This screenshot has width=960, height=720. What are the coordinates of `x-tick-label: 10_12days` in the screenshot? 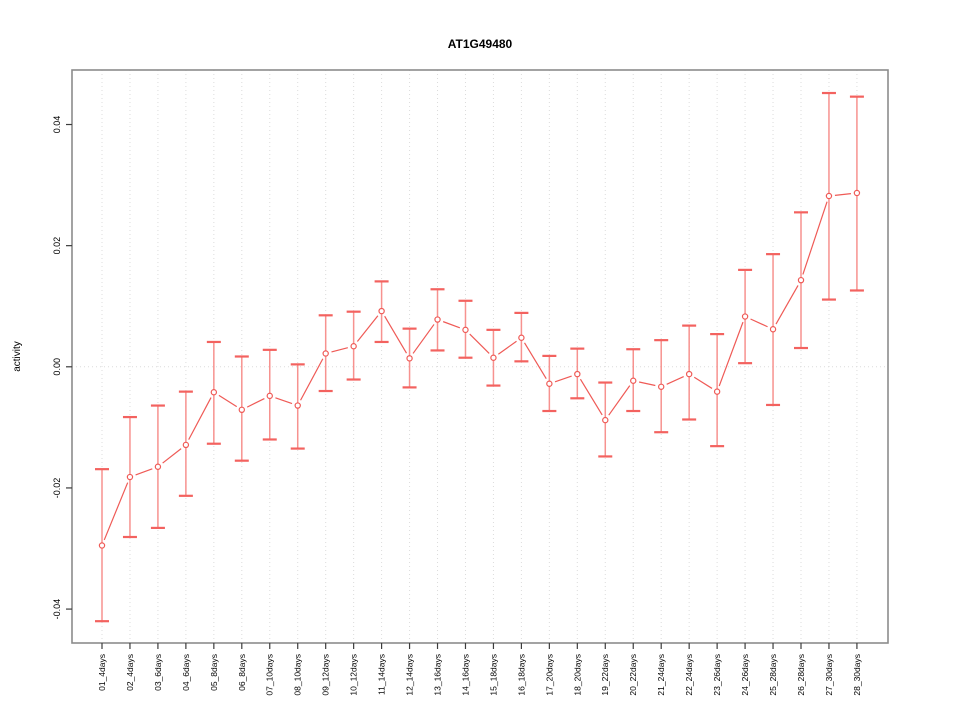 It's located at (354, 675).